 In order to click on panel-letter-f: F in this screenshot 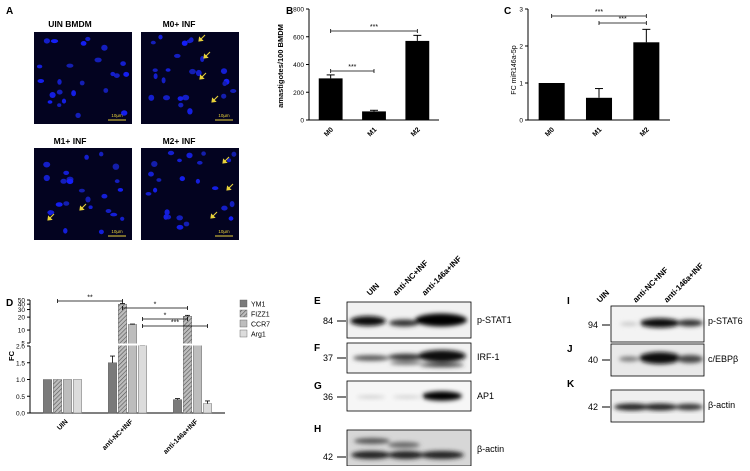, I will do `click(317, 348)`.